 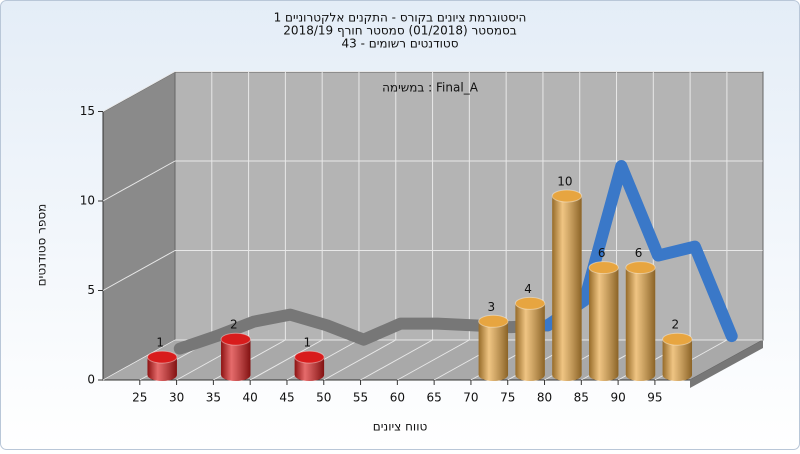 What do you see at coordinates (434, 398) in the screenshot?
I see `x-tick-label: 65` at bounding box center [434, 398].